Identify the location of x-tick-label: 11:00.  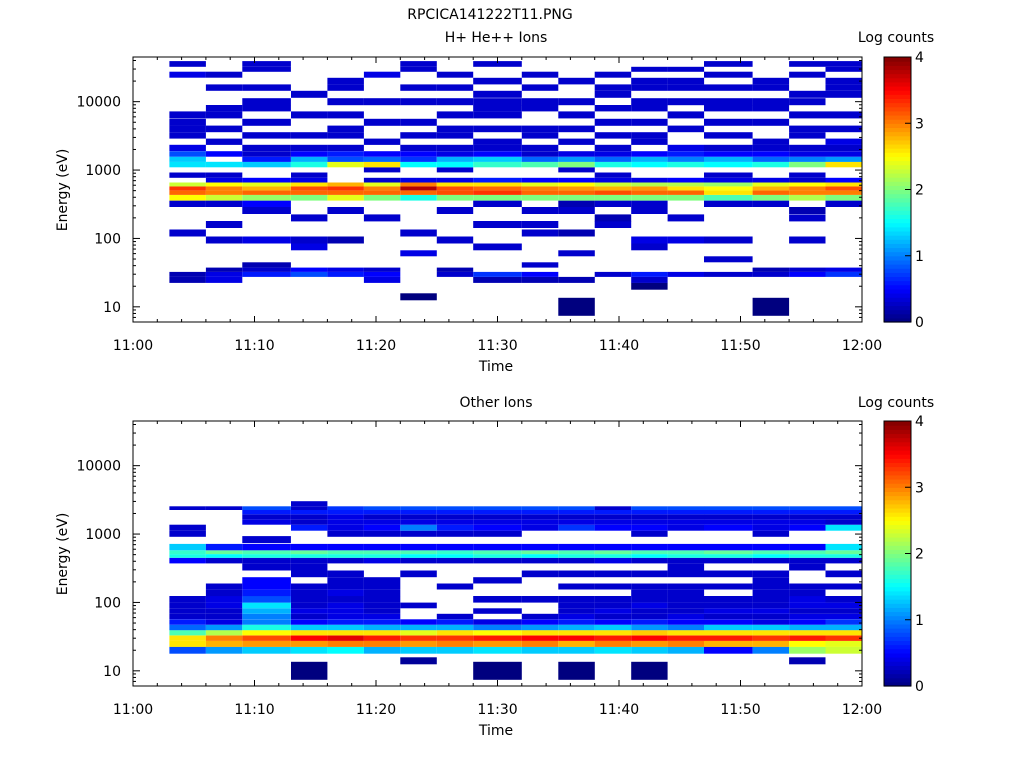
(133, 346).